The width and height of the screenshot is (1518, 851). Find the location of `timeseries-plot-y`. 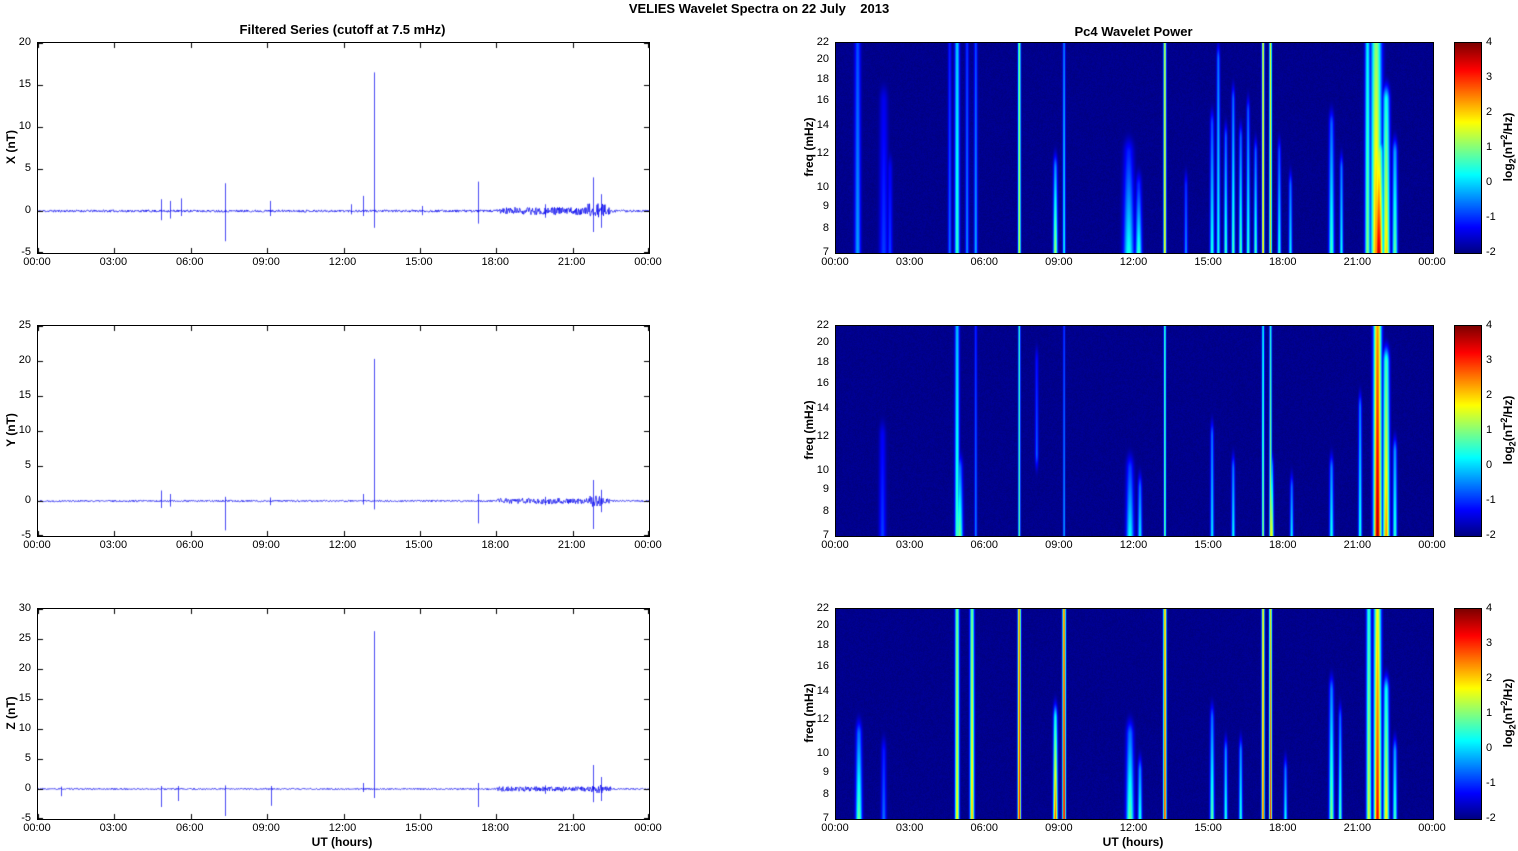

timeseries-plot-y is located at coordinates (343, 431).